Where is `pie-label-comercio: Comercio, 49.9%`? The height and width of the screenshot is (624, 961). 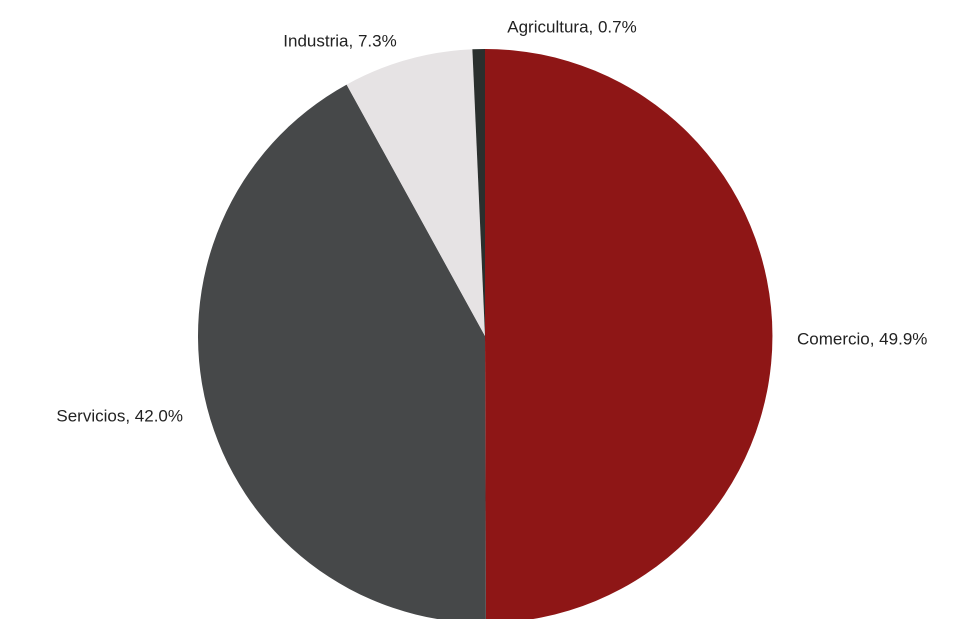
pie-label-comercio: Comercio, 49.9% is located at coordinates (862, 338).